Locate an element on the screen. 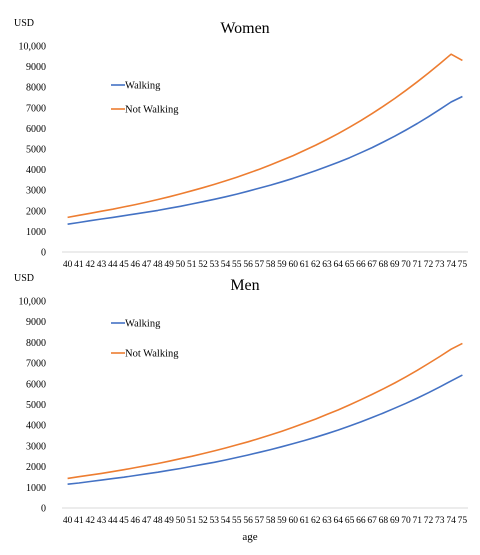 The width and height of the screenshot is (480, 555). x-axis-label: age is located at coordinates (249, 537).